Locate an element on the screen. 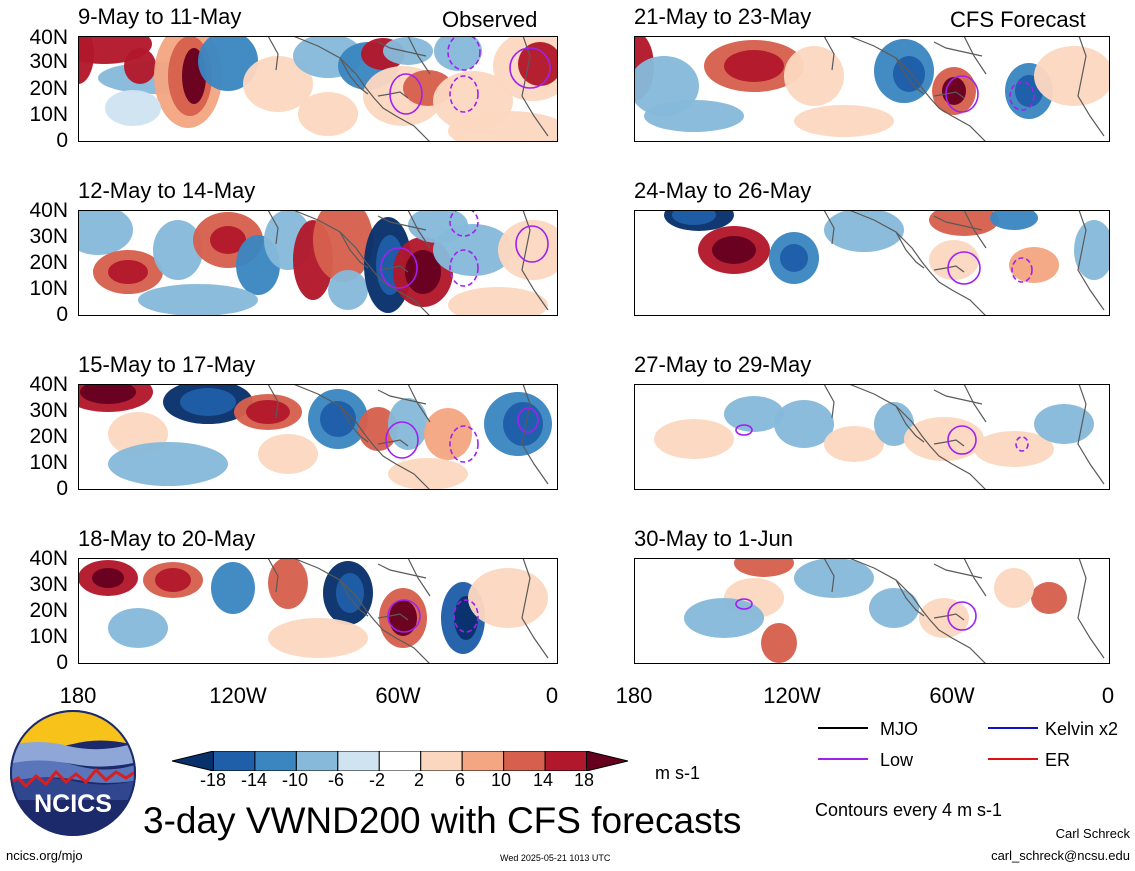 This screenshot has width=1135, height=871. source-url: ncics.org/mjo is located at coordinates (44, 855).